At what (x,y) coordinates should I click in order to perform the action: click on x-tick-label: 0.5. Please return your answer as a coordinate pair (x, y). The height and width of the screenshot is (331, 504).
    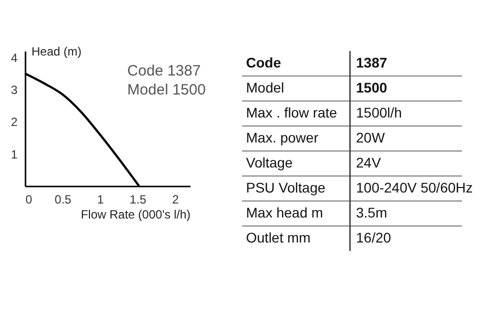
    Looking at the image, I should click on (63, 199).